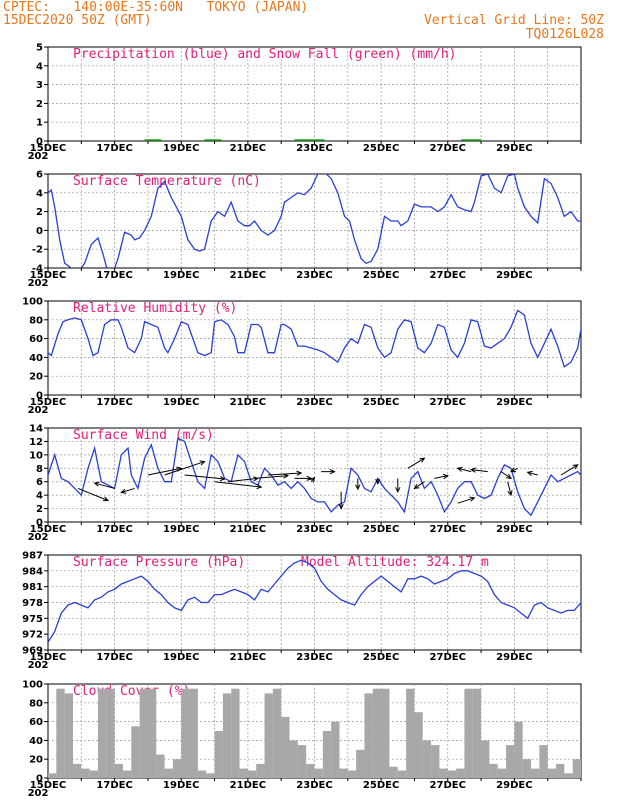  Describe the element at coordinates (181, 529) in the screenshot. I see `wind-xtick-label: 19DEC` at that location.